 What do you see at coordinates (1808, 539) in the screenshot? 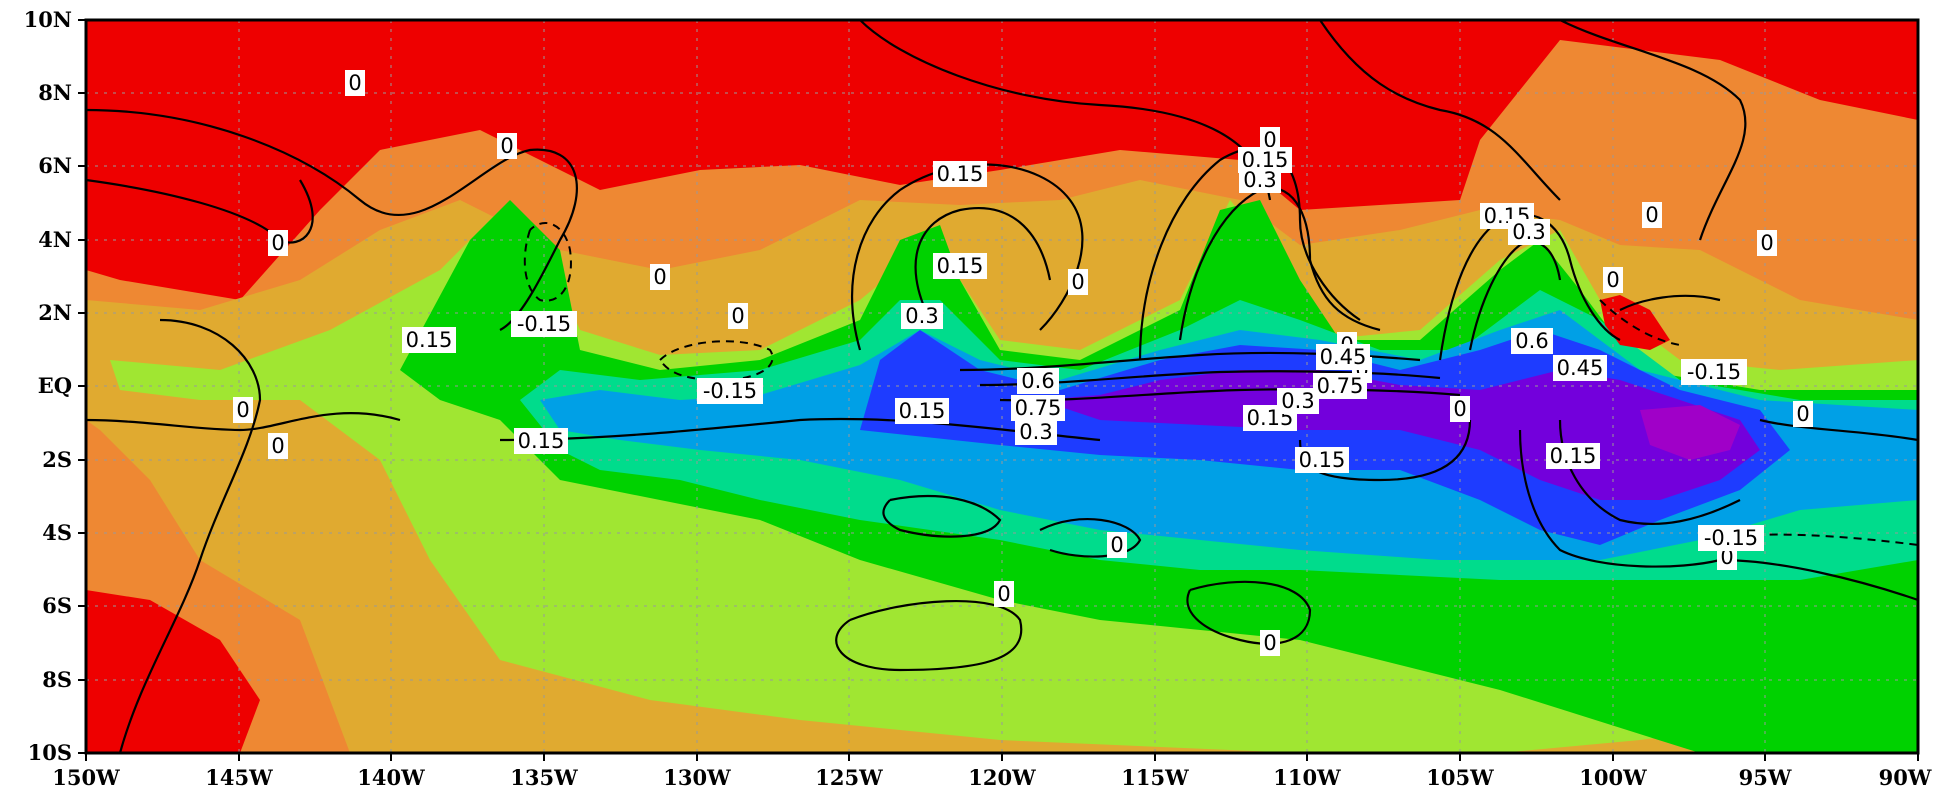
I see `contour-neg015-south-east` at bounding box center [1808, 539].